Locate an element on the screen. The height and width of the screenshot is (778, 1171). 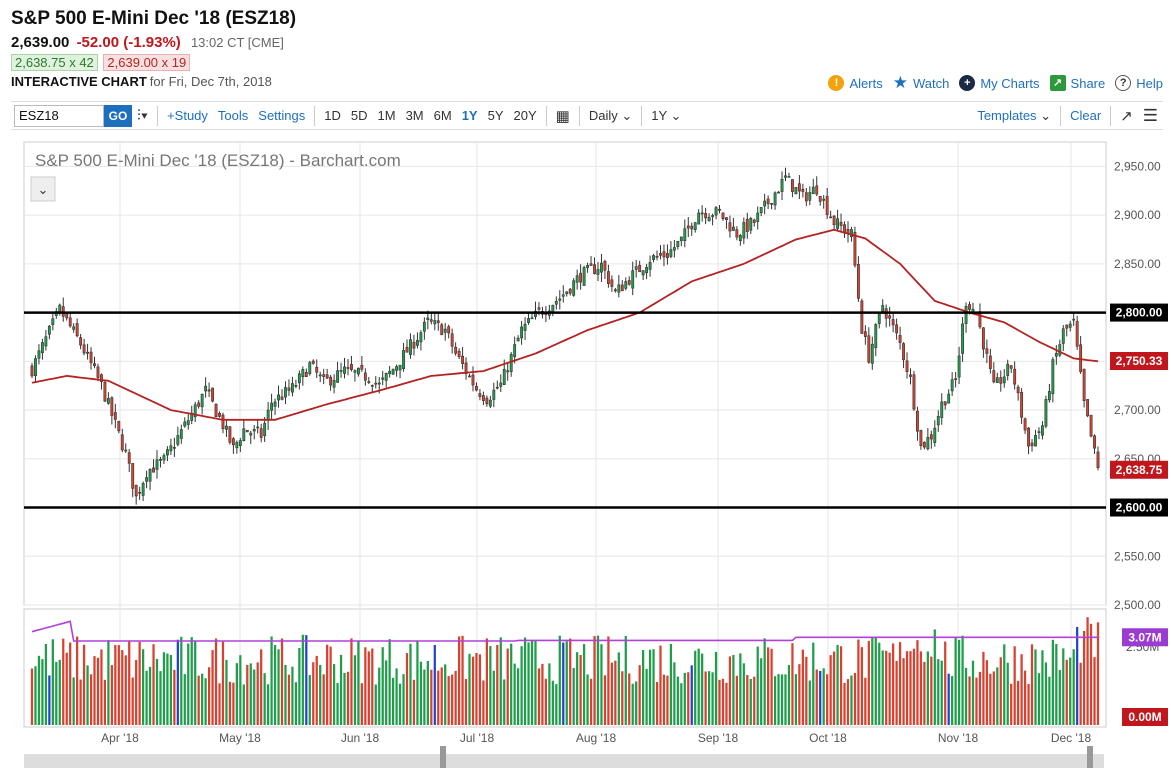
scroll-handle-left is located at coordinates (443, 757).